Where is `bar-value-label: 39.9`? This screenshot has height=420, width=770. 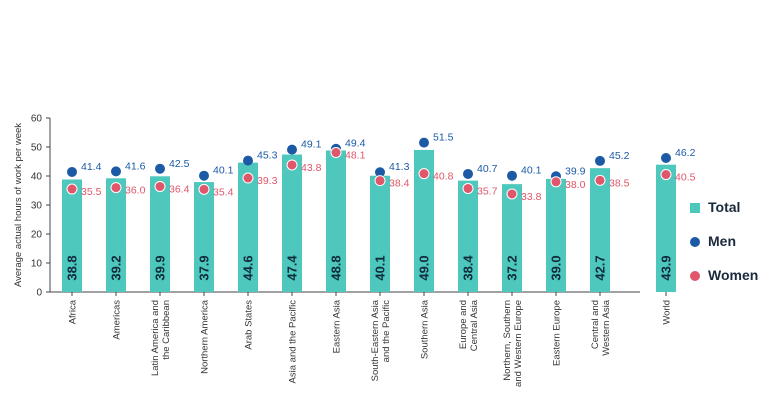
bar-value-label: 39.9 is located at coordinates (160, 267).